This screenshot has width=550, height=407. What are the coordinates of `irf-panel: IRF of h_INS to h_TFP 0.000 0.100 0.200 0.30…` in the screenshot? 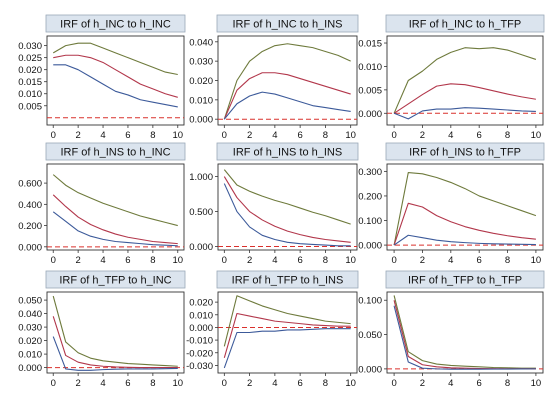 It's located at (451, 204).